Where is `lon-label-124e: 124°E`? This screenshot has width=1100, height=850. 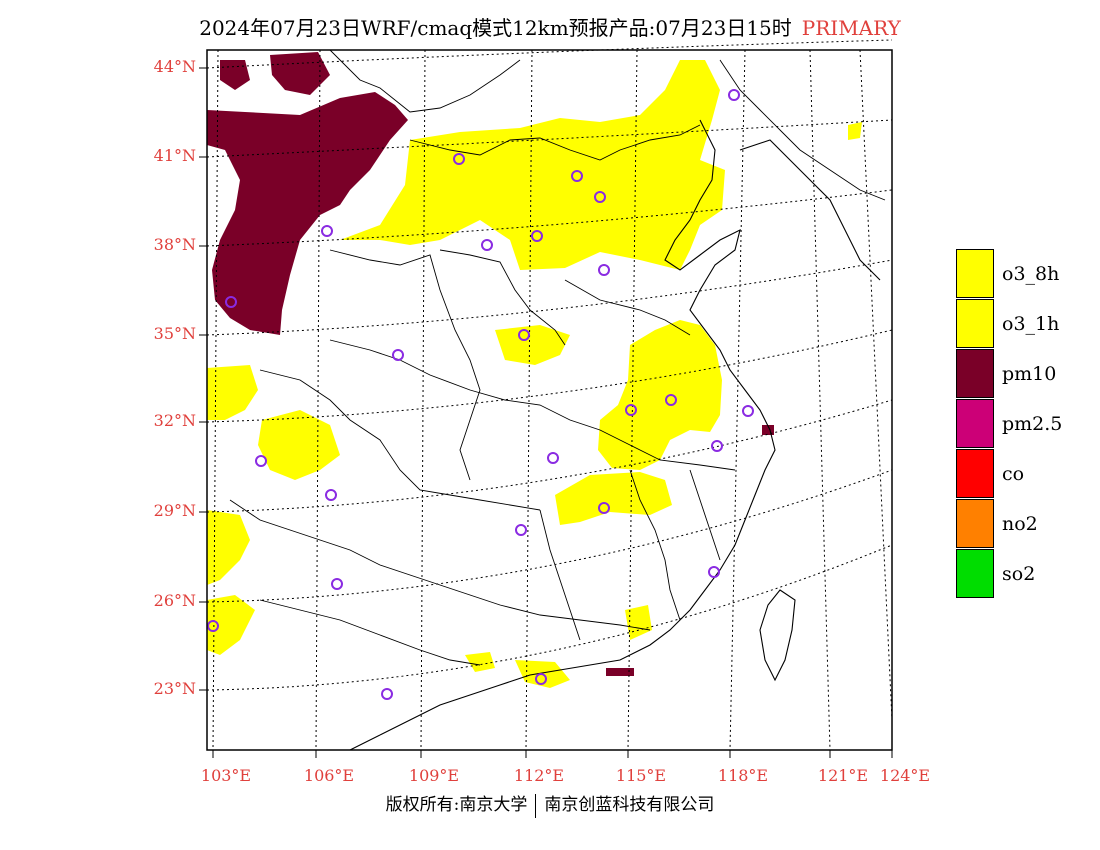 lon-label-124e: 124°E is located at coordinates (905, 775).